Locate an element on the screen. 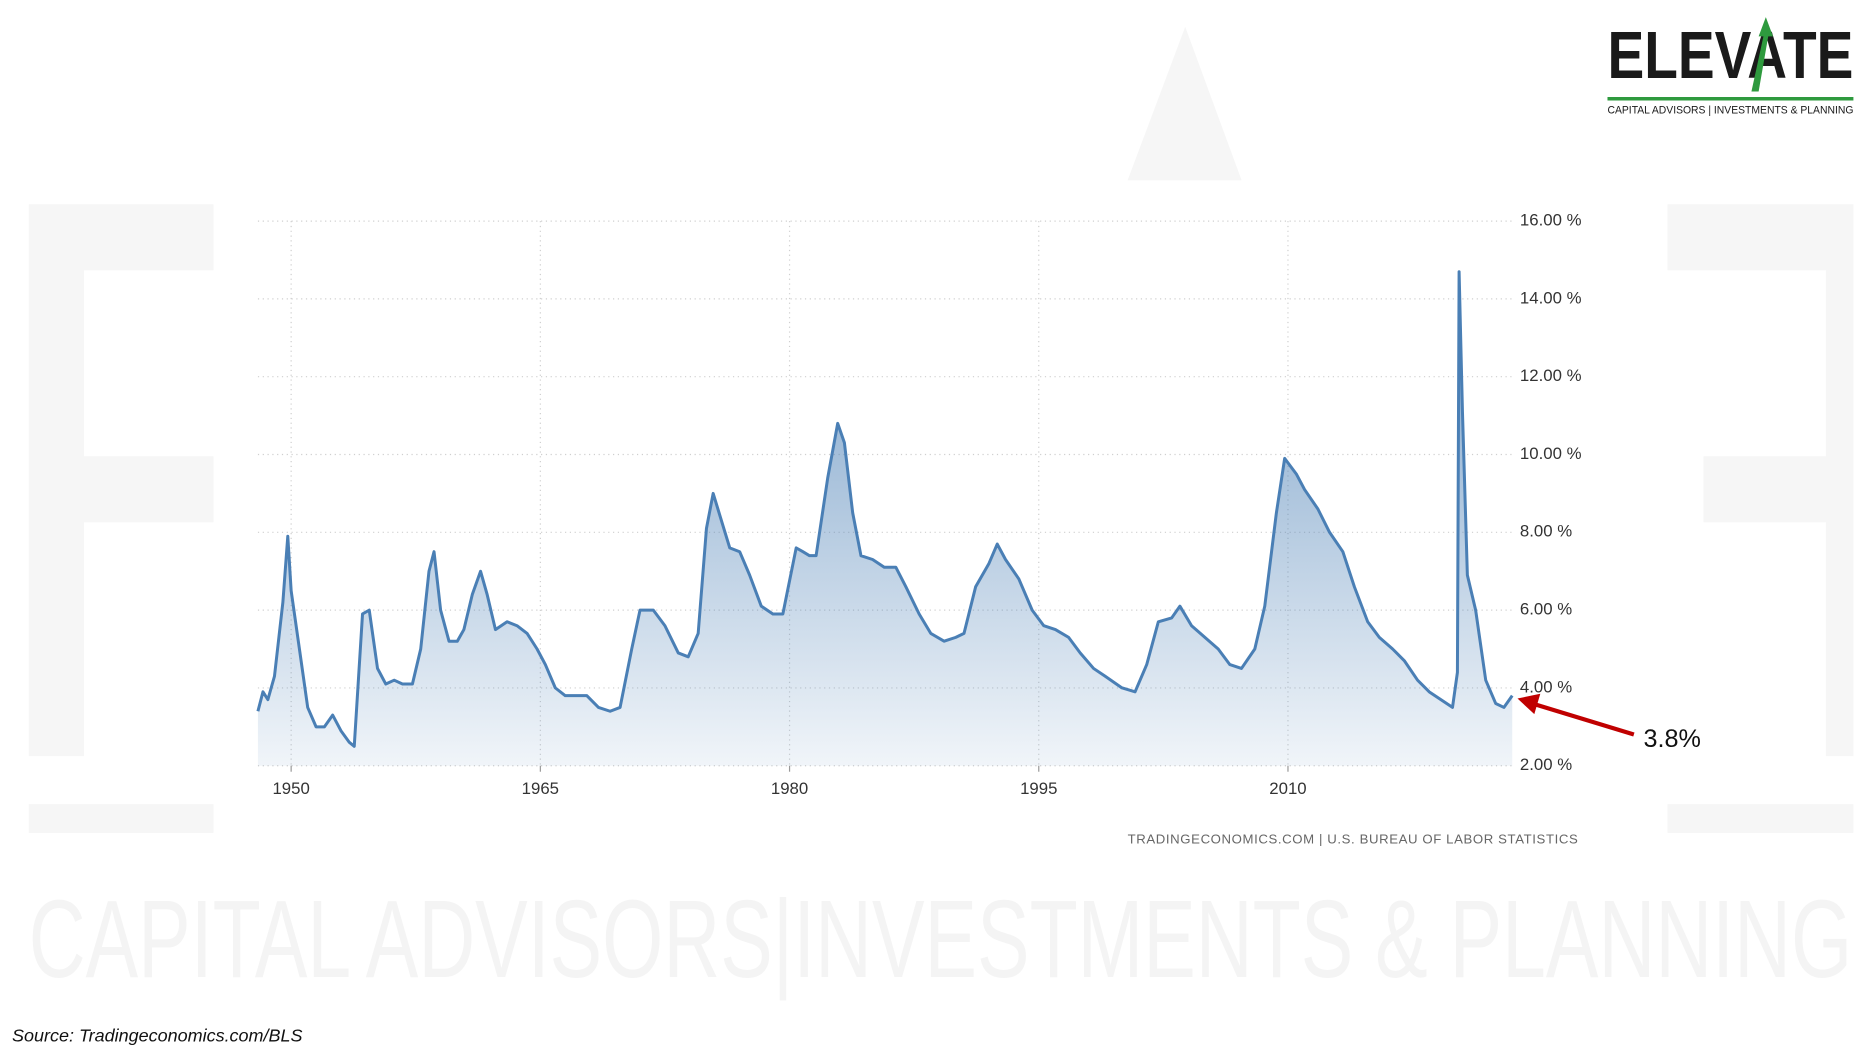 The image size is (1875, 1054). y-tick-label: 16.00 % is located at coordinates (1551, 220).